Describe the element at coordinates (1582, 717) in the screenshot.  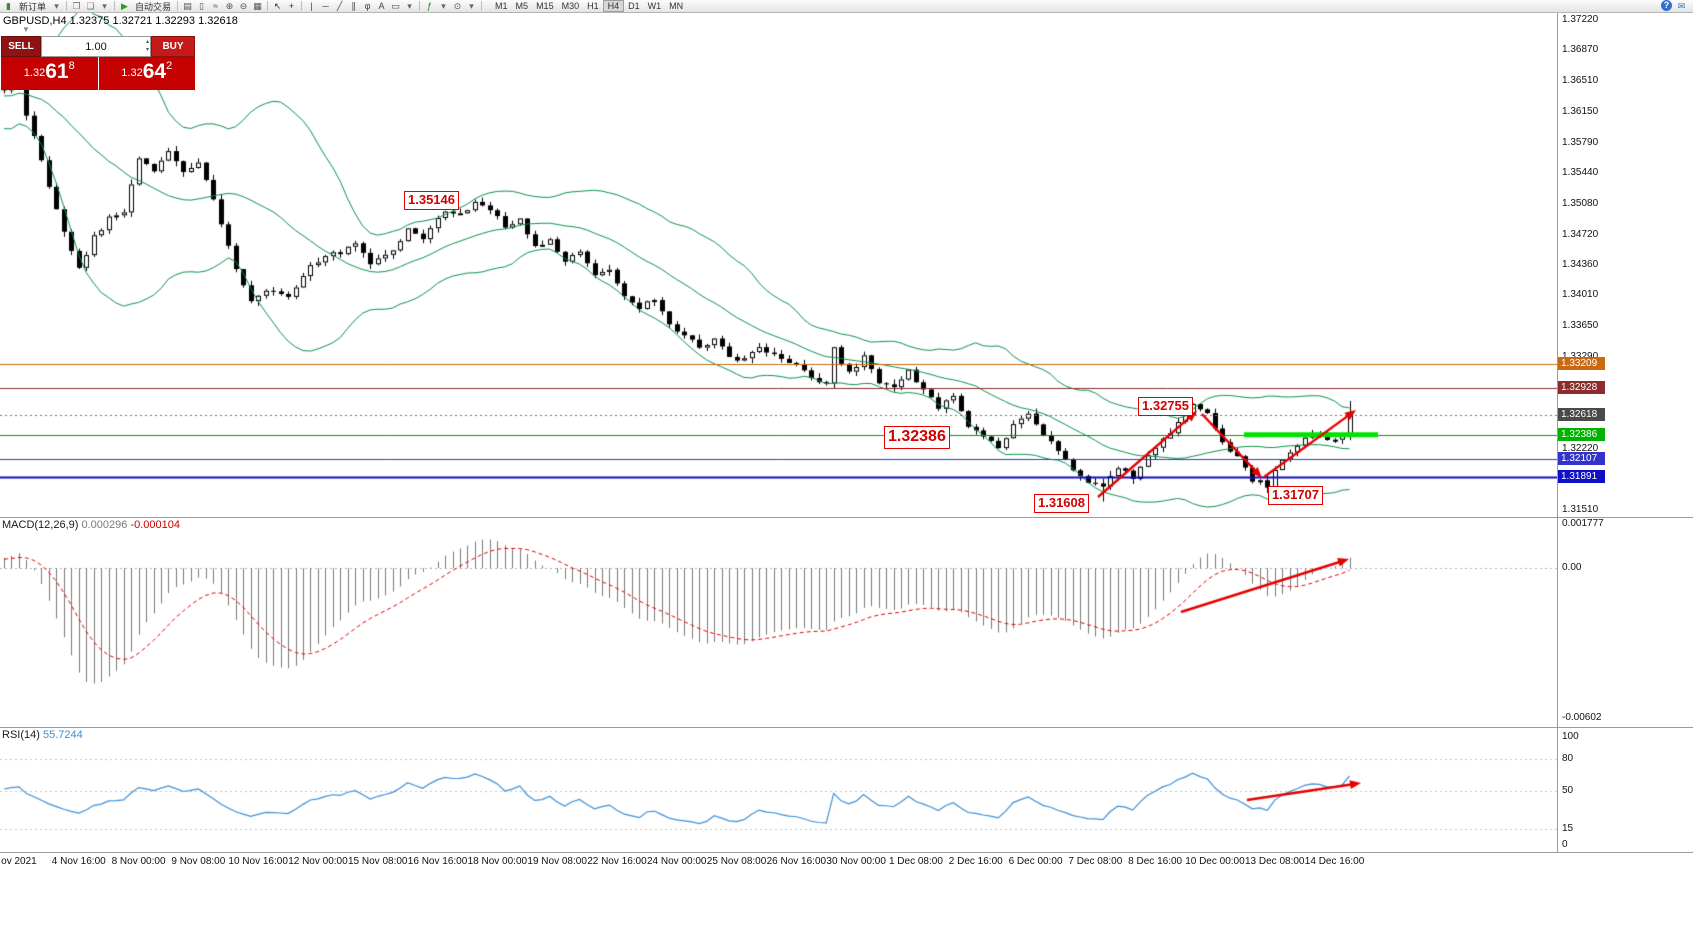
I see `macd-scale-label: -0.00602` at that location.